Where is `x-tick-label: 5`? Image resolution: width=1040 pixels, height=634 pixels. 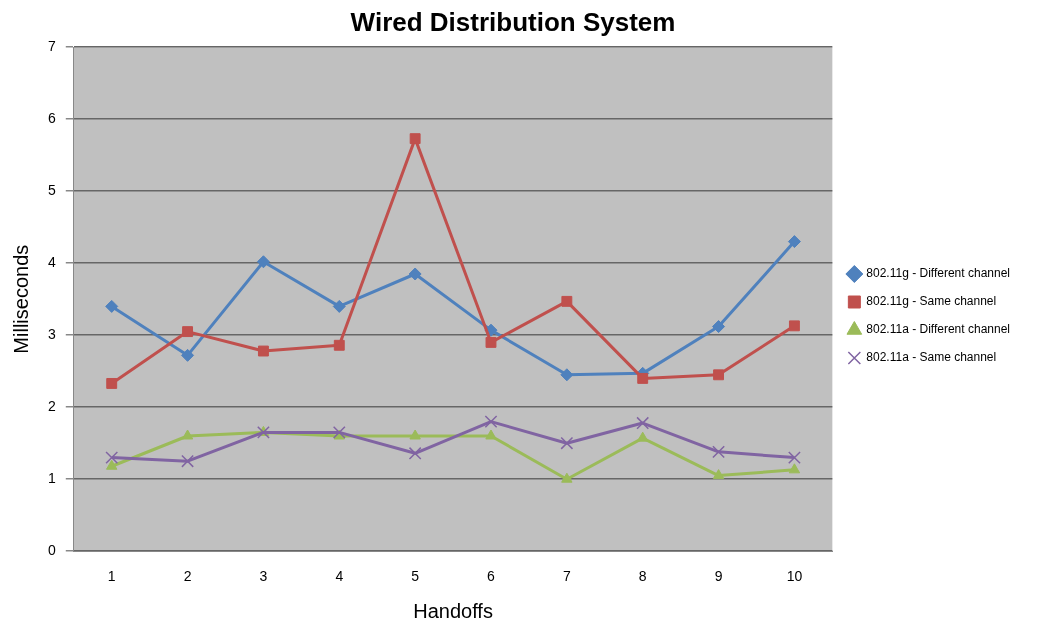 x-tick-label: 5 is located at coordinates (415, 576).